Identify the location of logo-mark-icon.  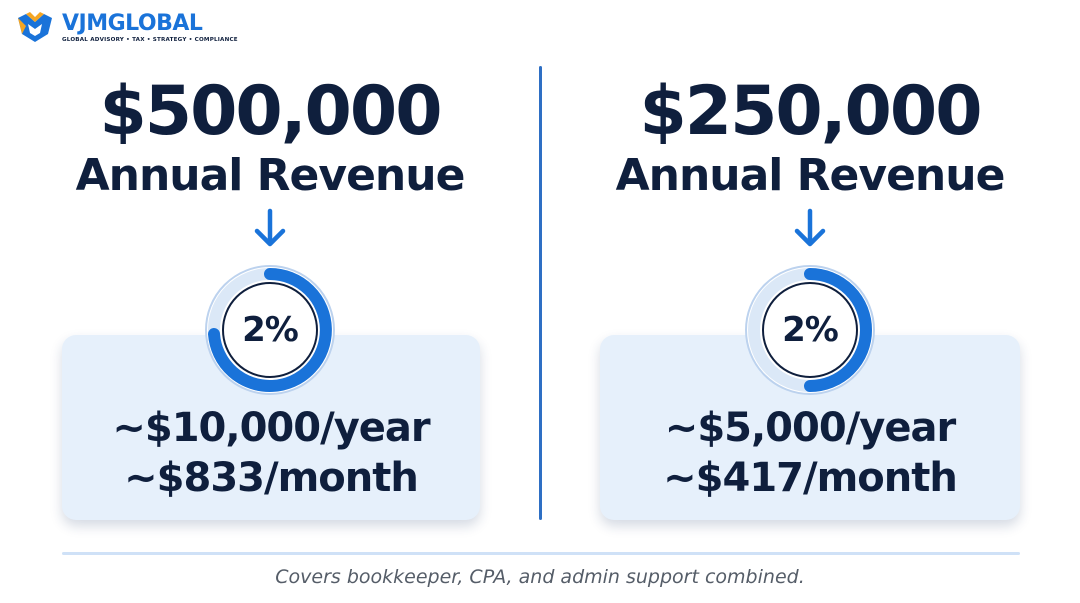
(35, 27).